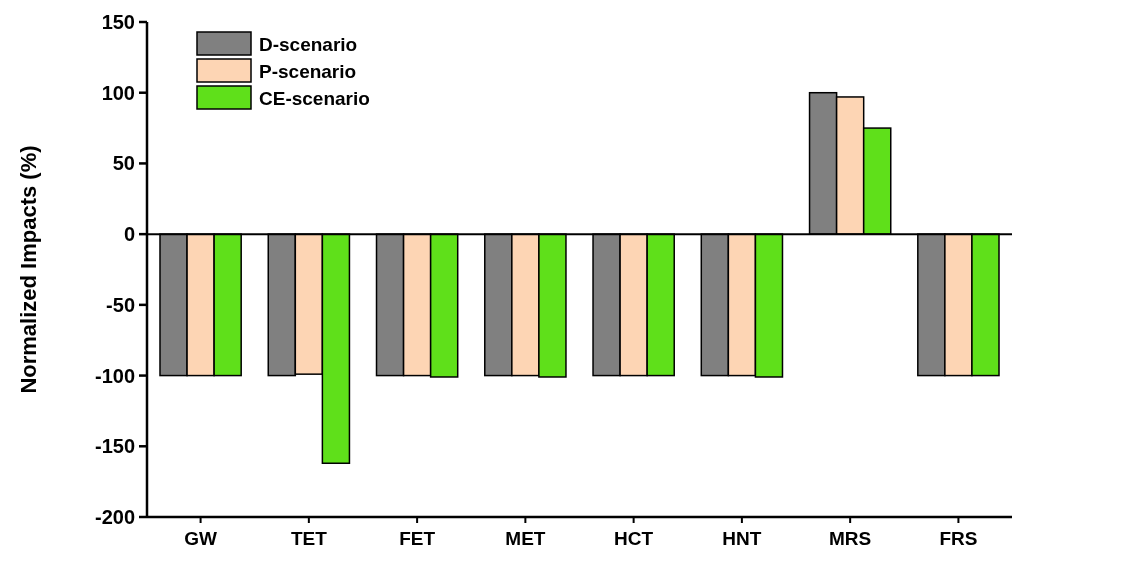 The width and height of the screenshot is (1123, 562). What do you see at coordinates (308, 71) in the screenshot?
I see `legend-label: P-scenario` at bounding box center [308, 71].